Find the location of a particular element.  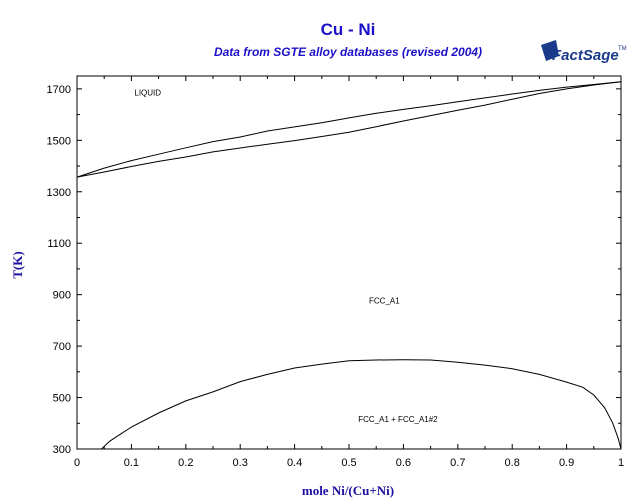

chart-title: Cu - Ni is located at coordinates (348, 29).